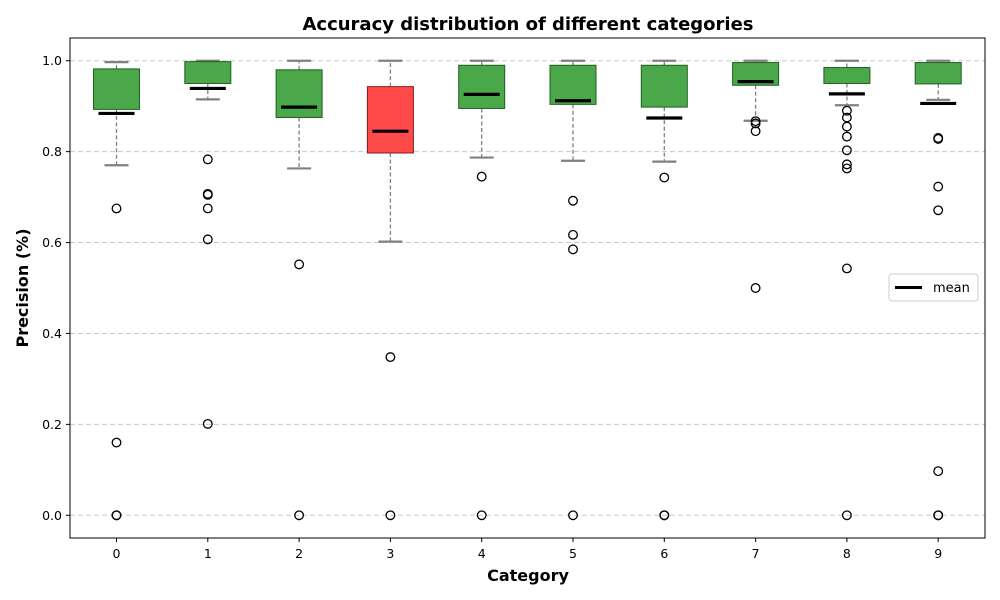  I want to click on x-tick-label: 8, so click(847, 553).